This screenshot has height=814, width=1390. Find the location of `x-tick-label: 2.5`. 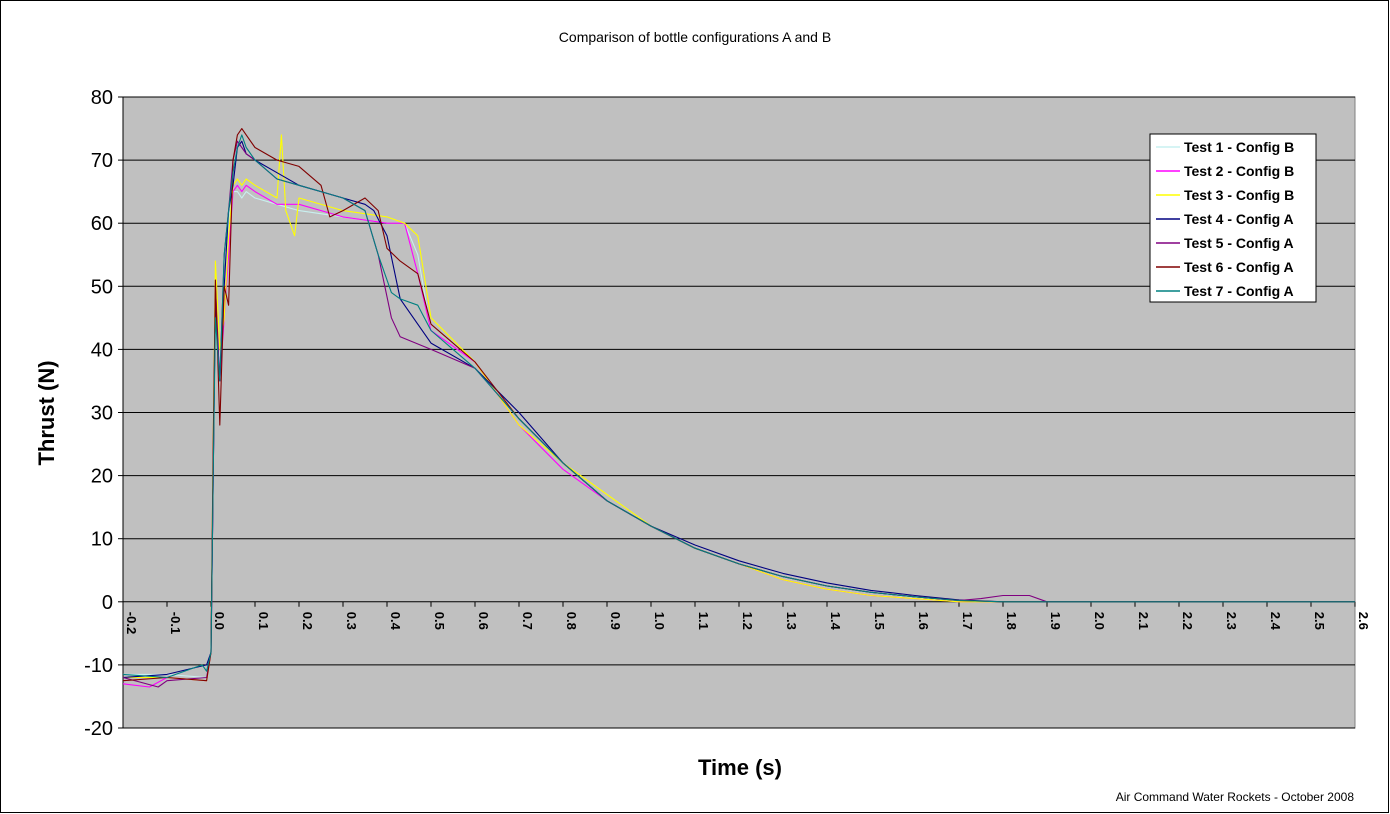

x-tick-label: 2.5 is located at coordinates (1319, 621).